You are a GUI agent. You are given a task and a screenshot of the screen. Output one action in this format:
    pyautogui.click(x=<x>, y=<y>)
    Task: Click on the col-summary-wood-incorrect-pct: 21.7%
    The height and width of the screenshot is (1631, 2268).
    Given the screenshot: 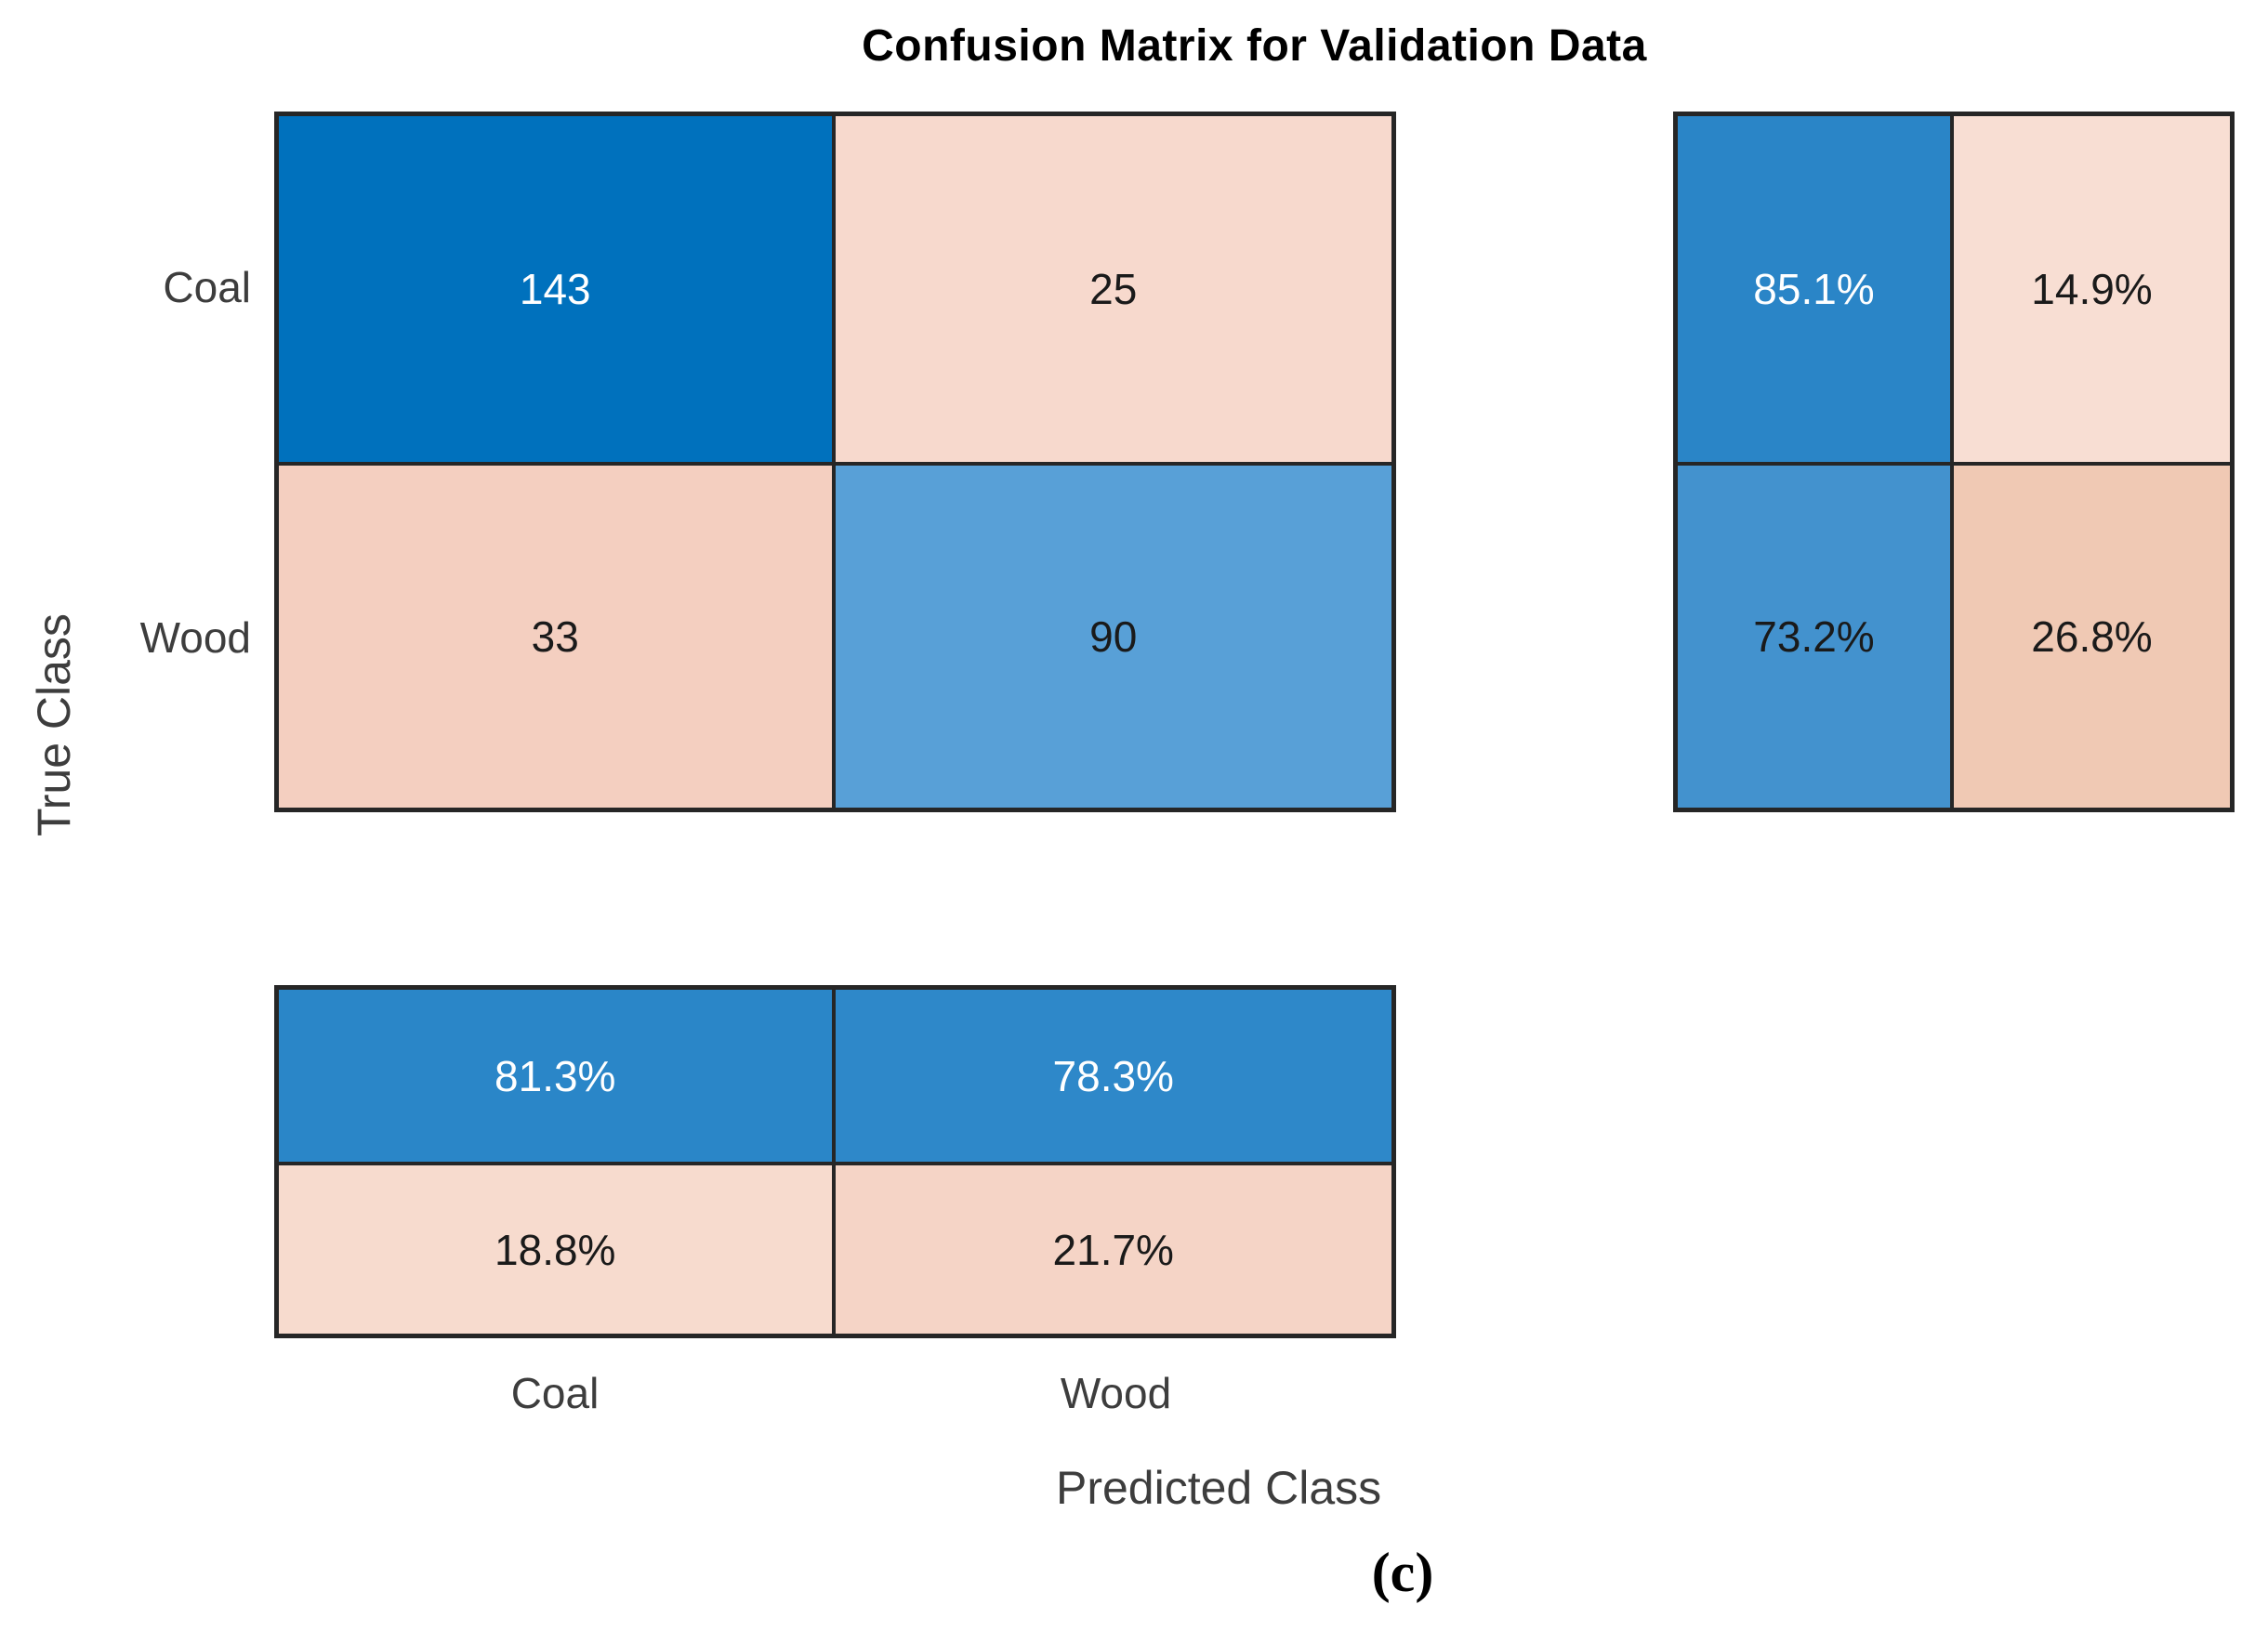 What is the action you would take?
    pyautogui.click(x=1113, y=1248)
    